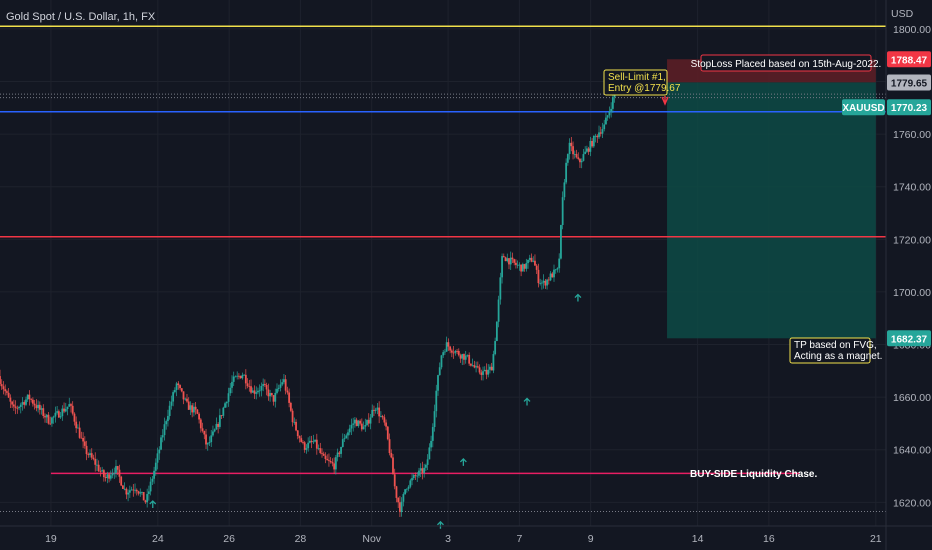 Image resolution: width=932 pixels, height=550 pixels. I want to click on price-tag-label: 1788.47, so click(909, 60).